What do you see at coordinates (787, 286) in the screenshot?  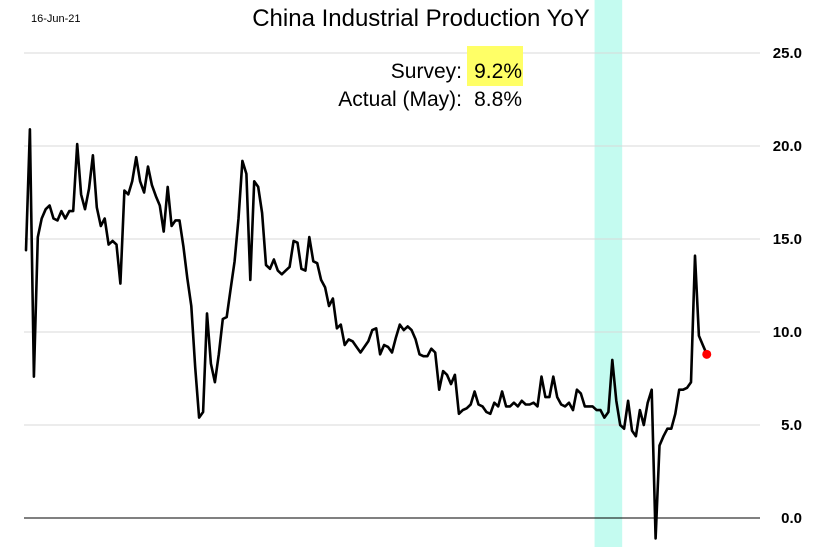 I see `y-axis-ticks: 0.0 5.0 10.0 15.0 20.0 25.0` at bounding box center [787, 286].